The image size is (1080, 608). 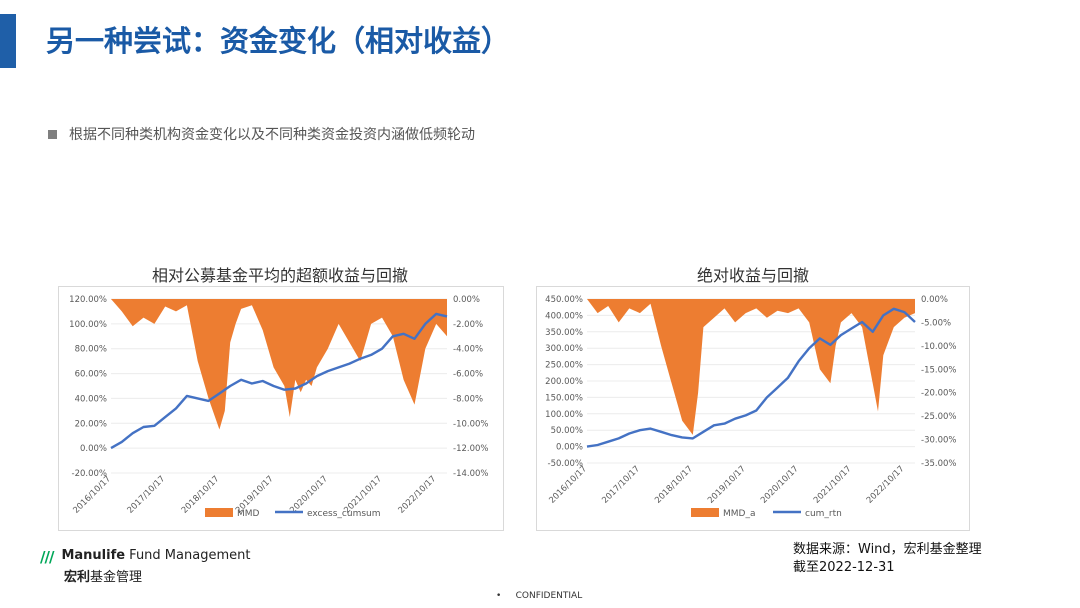 I want to click on bullet-text: 根据不同种类机构资金变化以及不同种类资金投资内涵做低频轮动, so click(x=272, y=135).